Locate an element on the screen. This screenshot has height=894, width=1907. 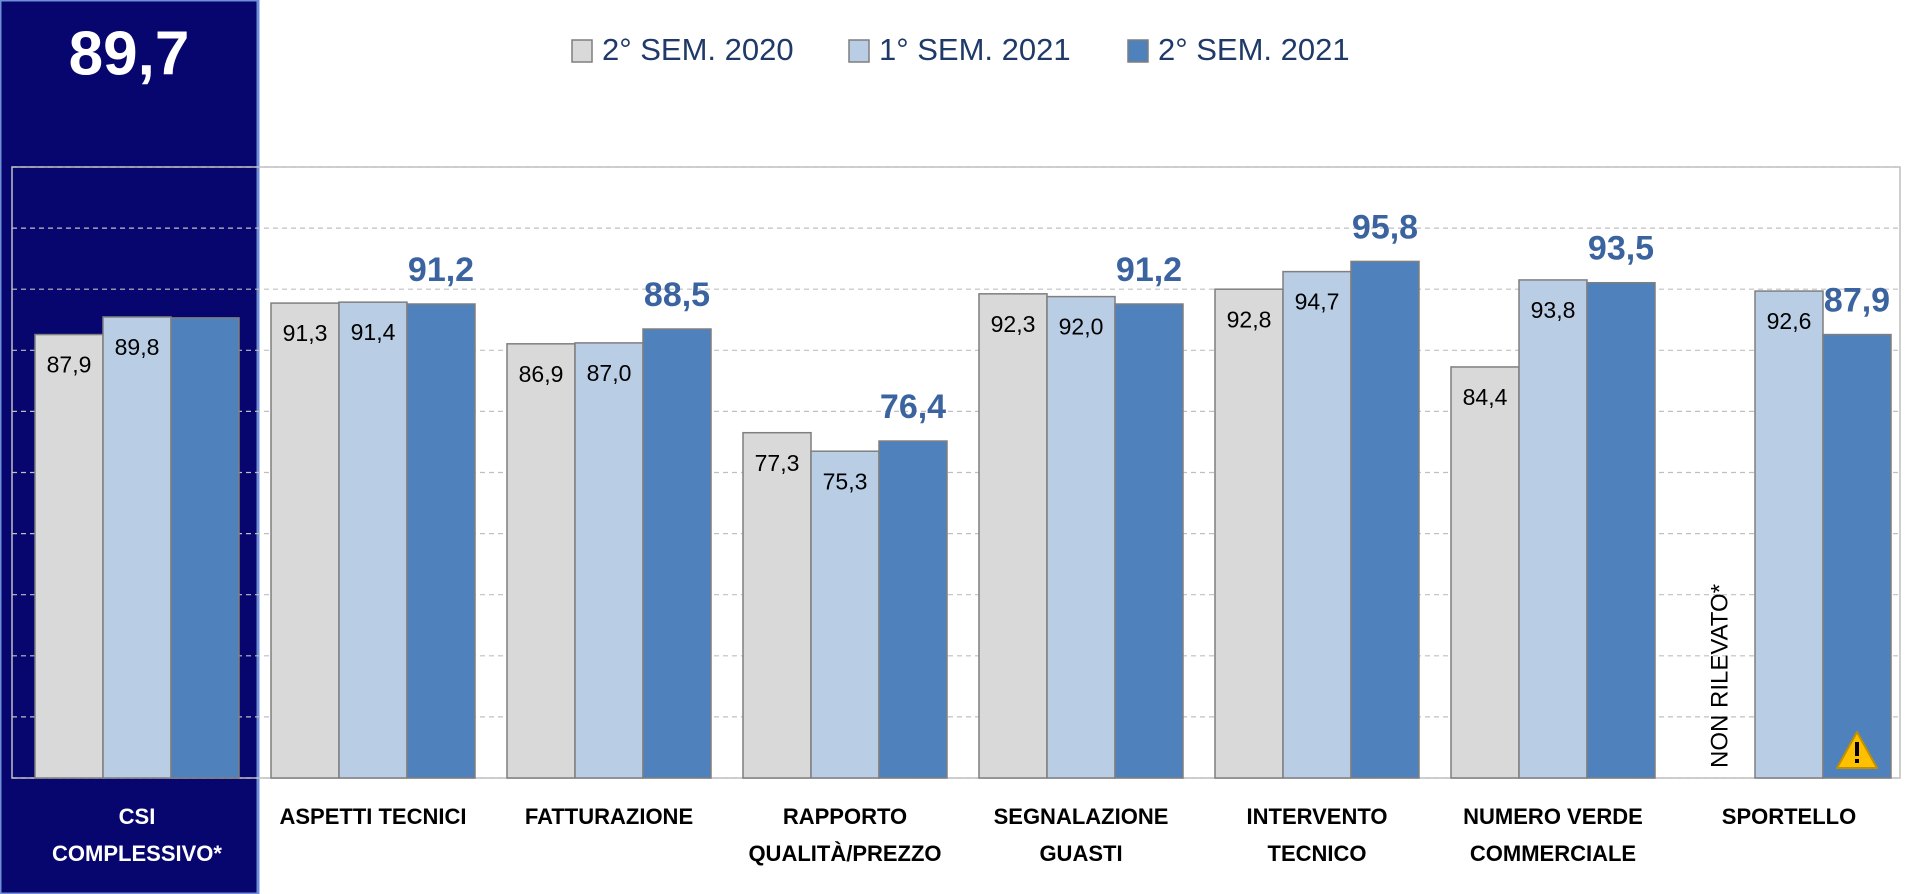
category-label: COMPLESSIVO* is located at coordinates (137, 853).